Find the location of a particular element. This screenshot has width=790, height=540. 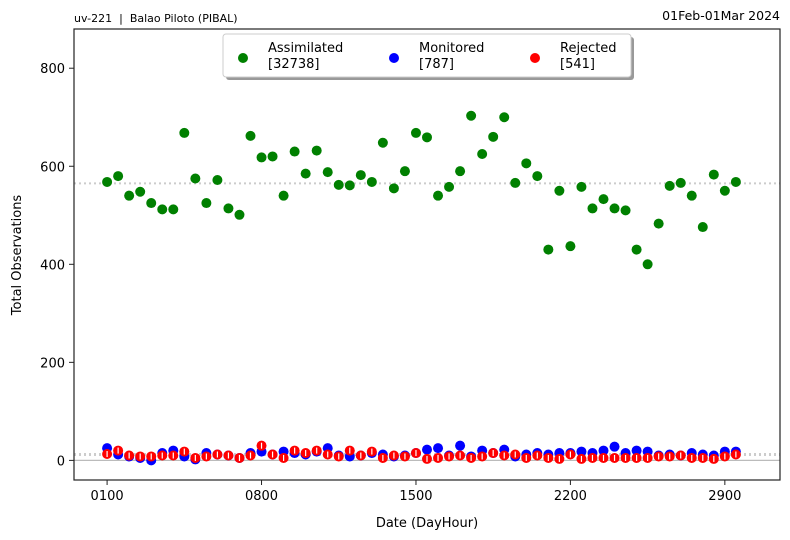

legend-count-rejected: [541] is located at coordinates (577, 64).